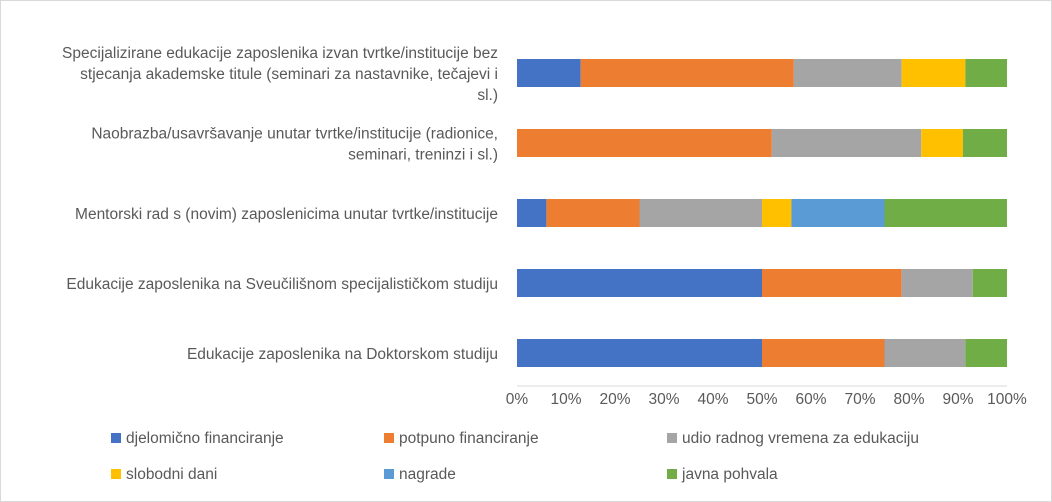 This screenshot has height=502, width=1052. Describe the element at coordinates (517, 399) in the screenshot. I see `tick-label: 0%` at that location.